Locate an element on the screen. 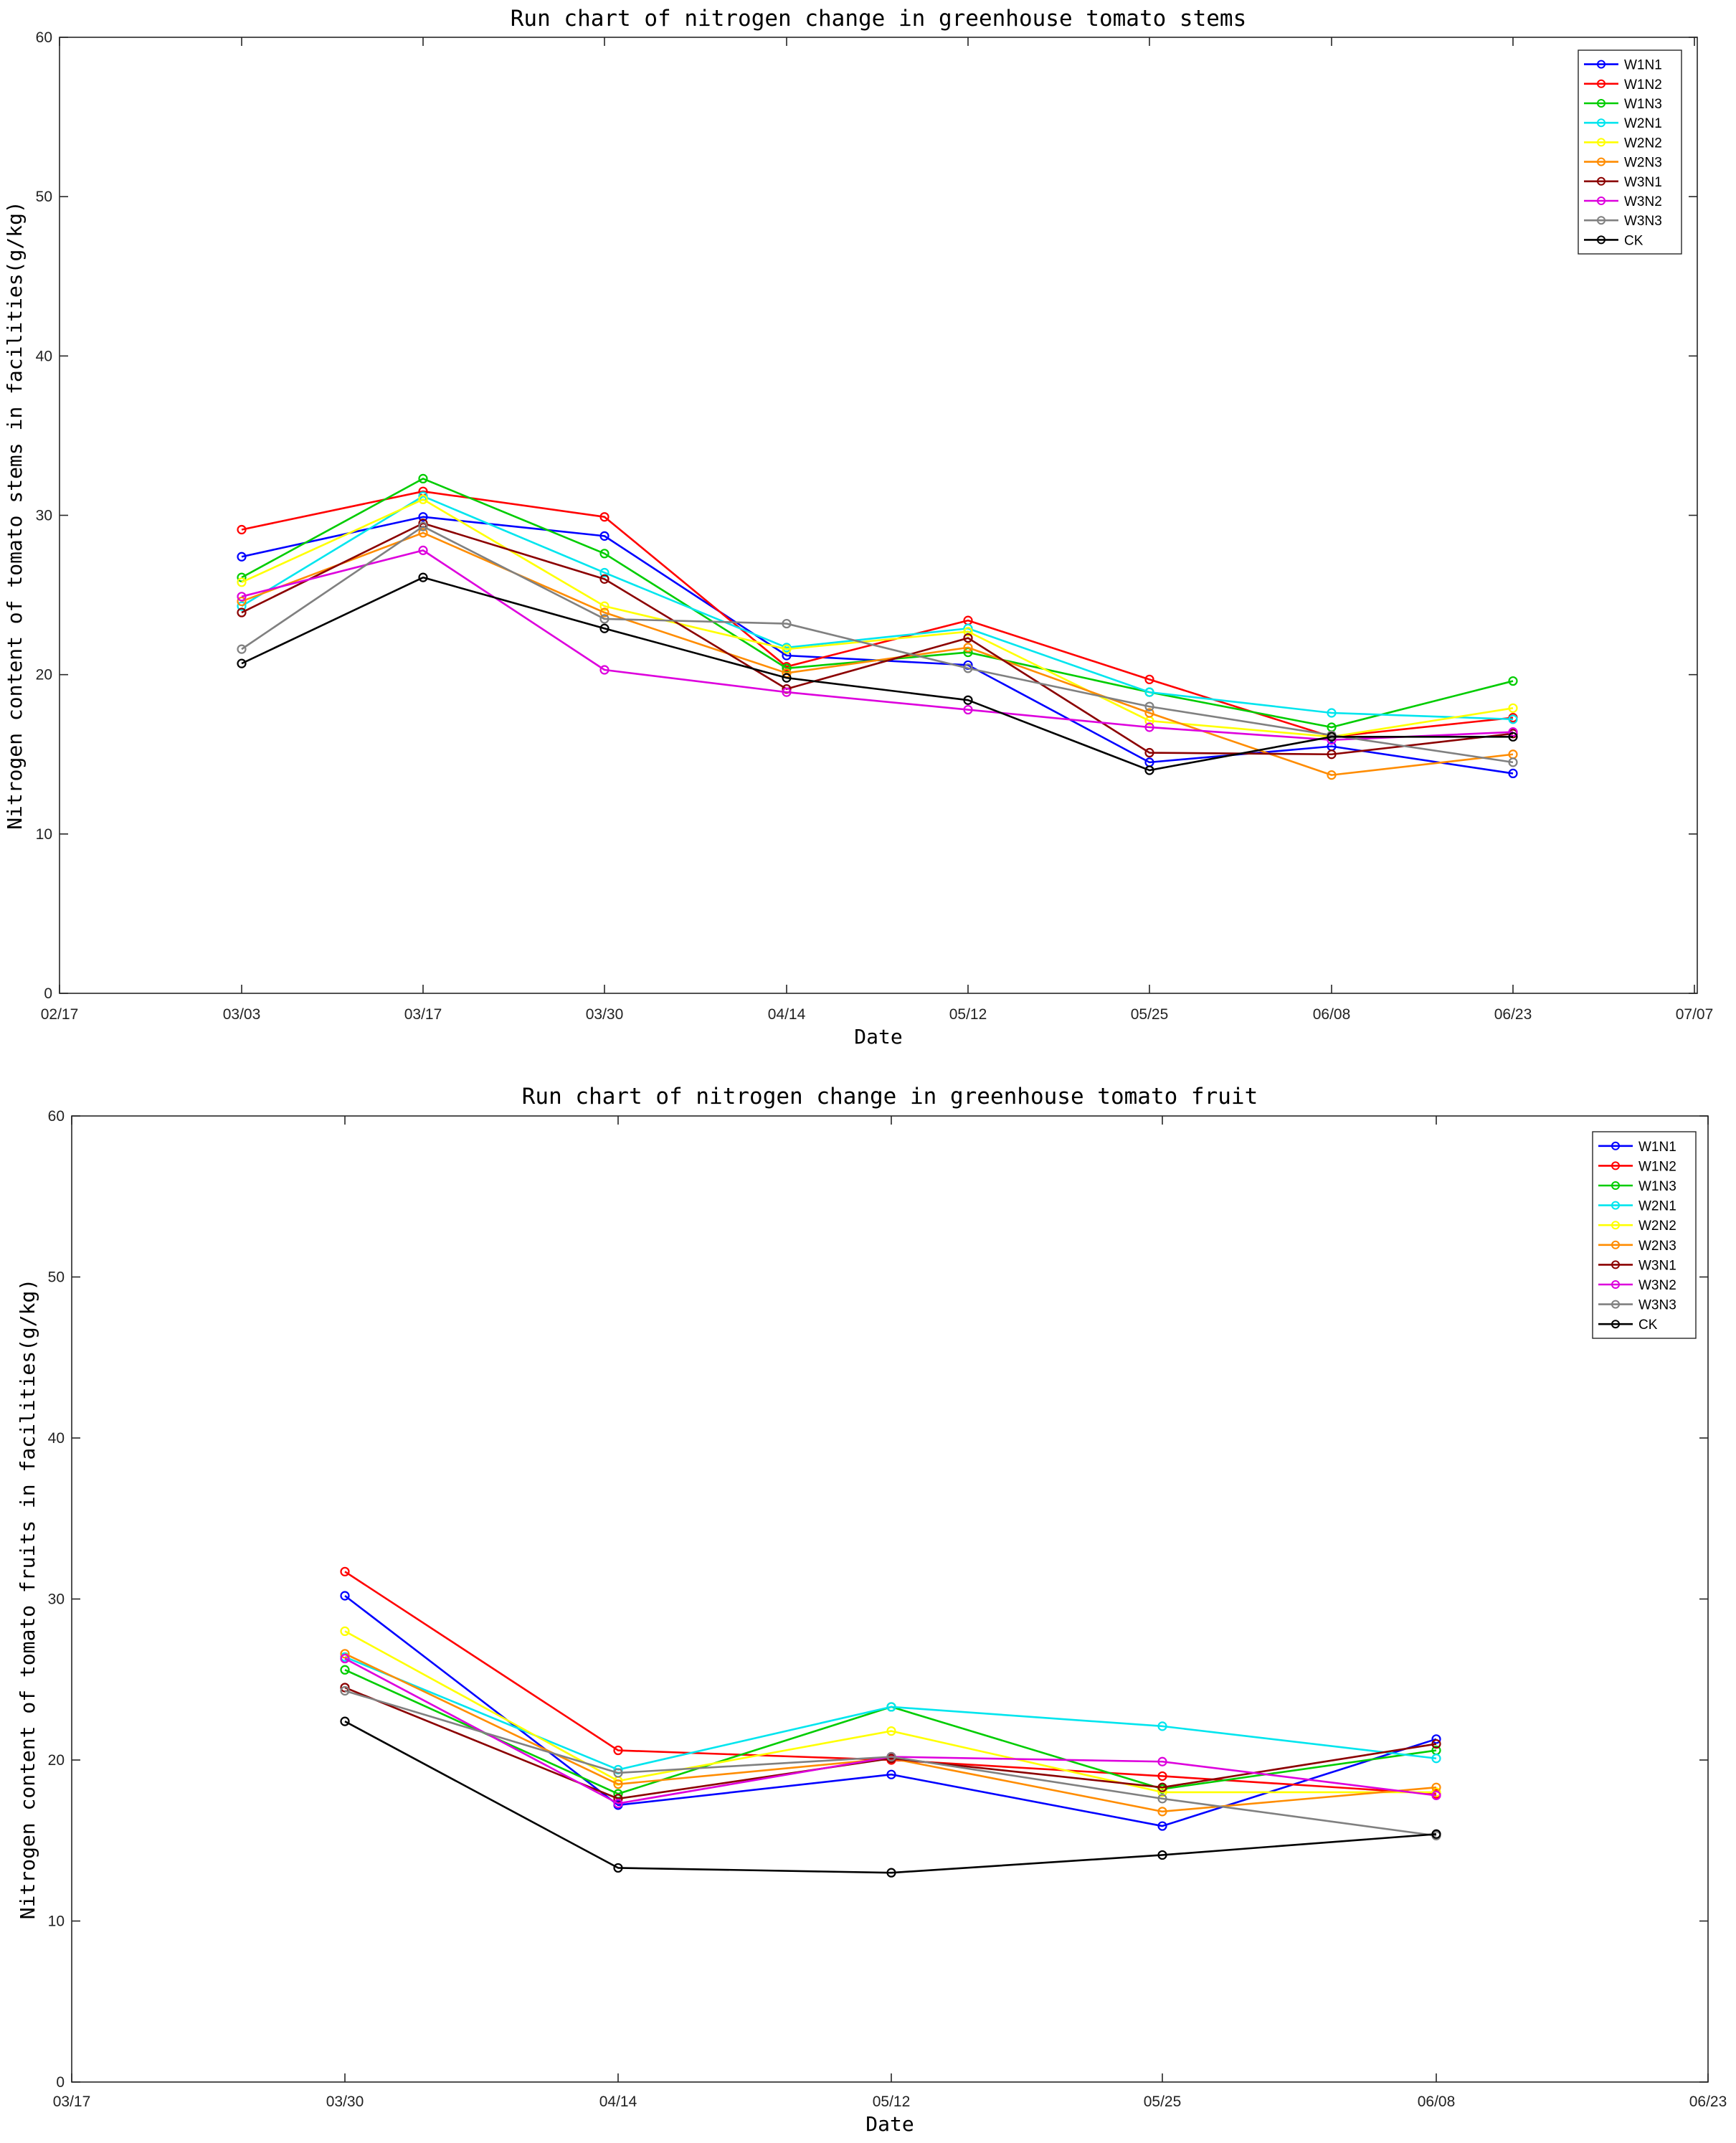 The height and width of the screenshot is (2143, 1736). series-line-w2n2 is located at coordinates (878, 618).